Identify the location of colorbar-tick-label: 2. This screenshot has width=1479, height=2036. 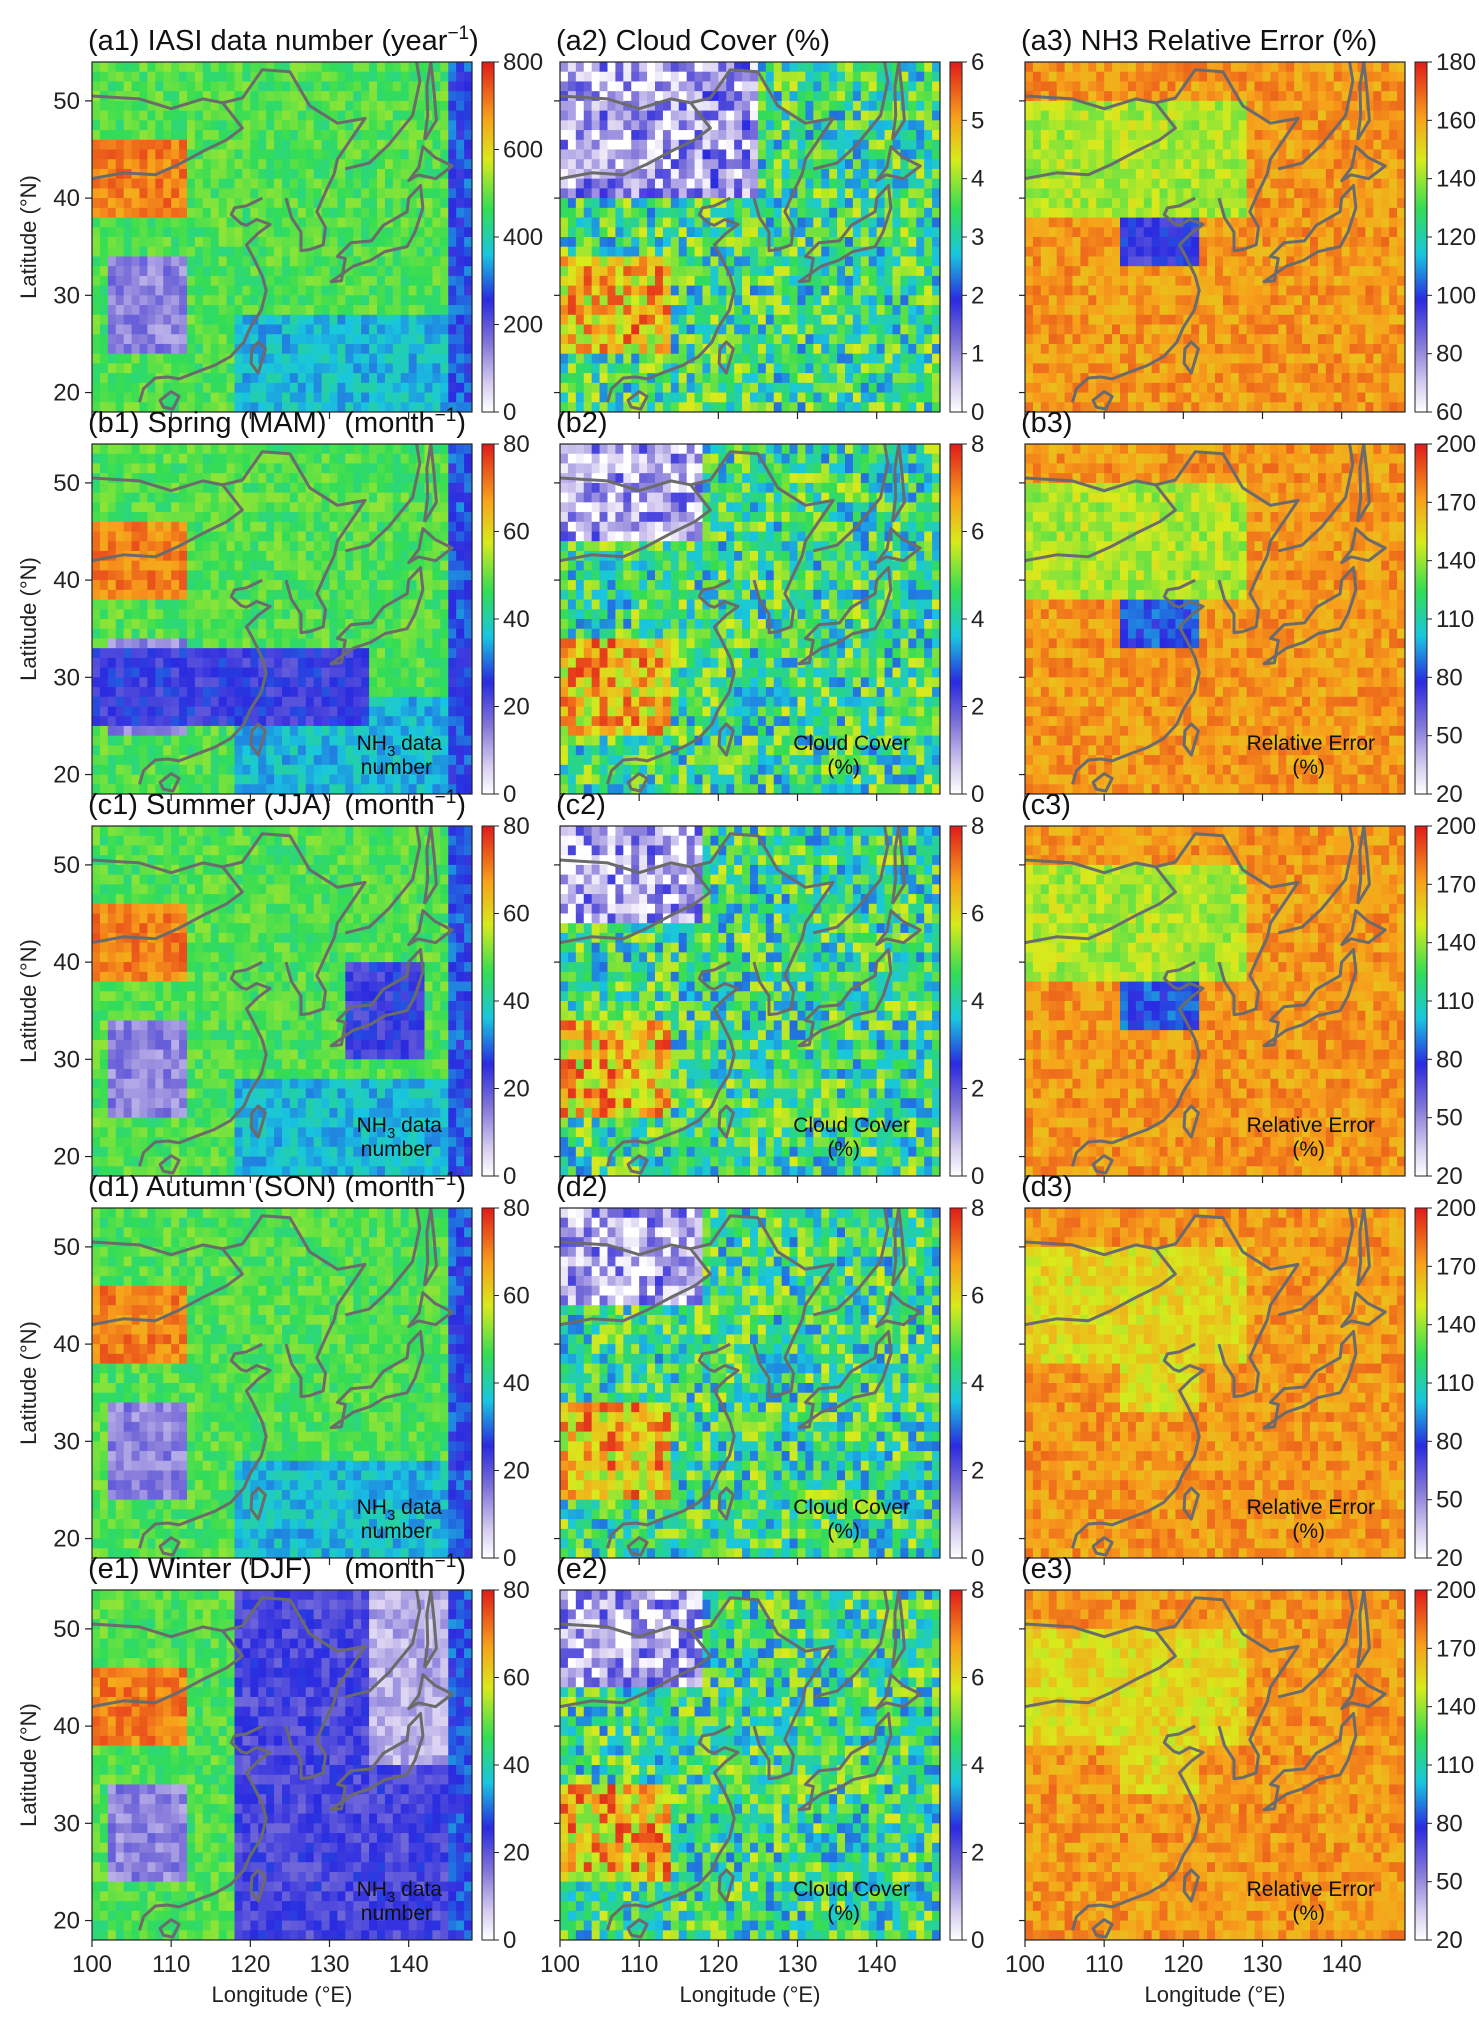
(977, 295).